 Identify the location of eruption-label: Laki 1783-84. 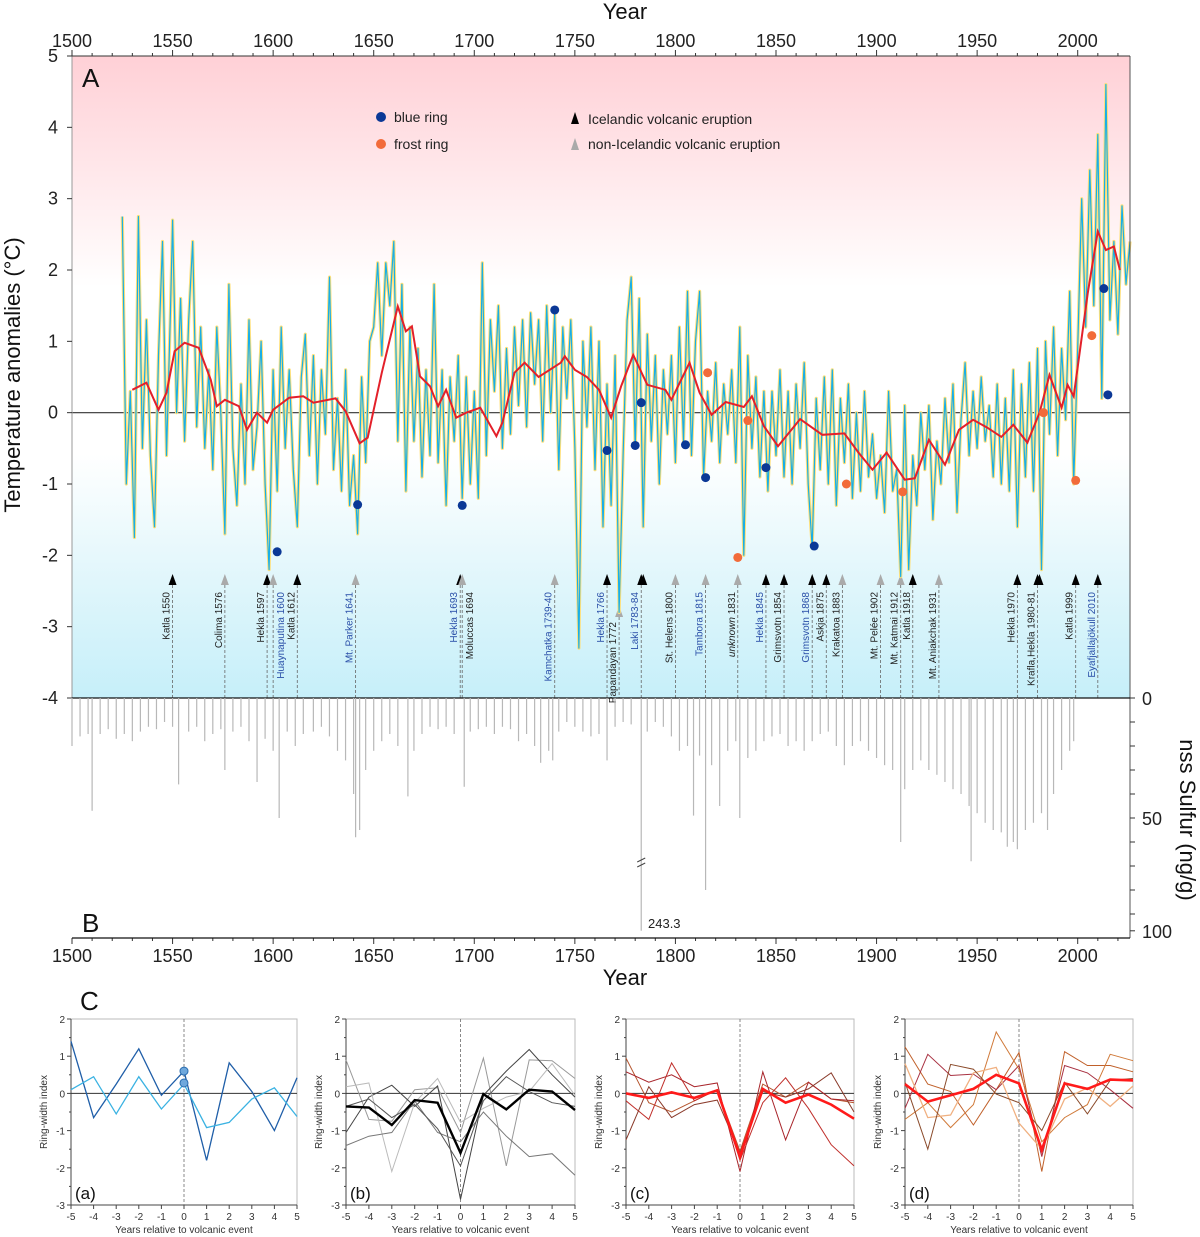
(635, 621).